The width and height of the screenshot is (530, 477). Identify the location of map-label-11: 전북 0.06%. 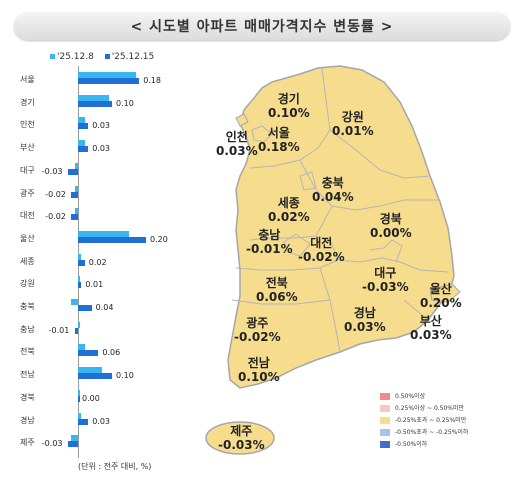
(277, 290).